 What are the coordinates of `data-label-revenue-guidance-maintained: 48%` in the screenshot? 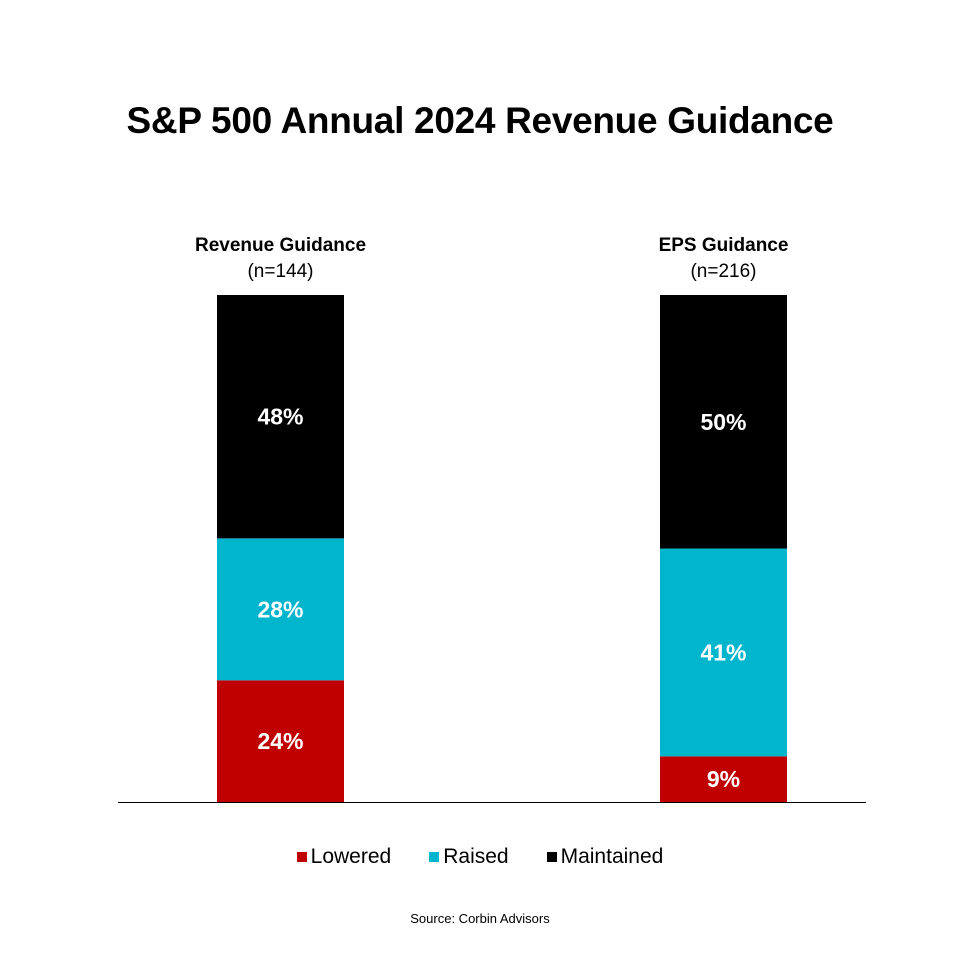 It's located at (280, 417).